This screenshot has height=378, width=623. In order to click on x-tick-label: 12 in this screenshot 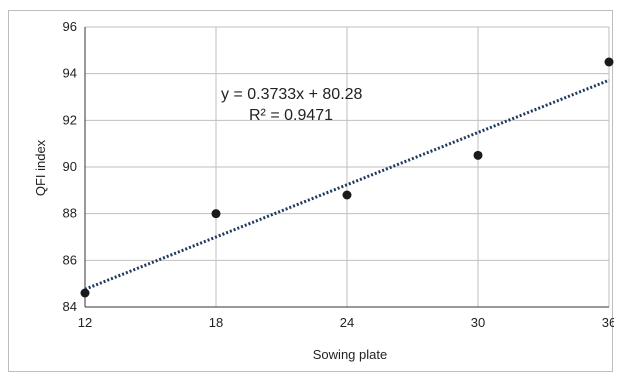, I will do `click(85, 322)`.